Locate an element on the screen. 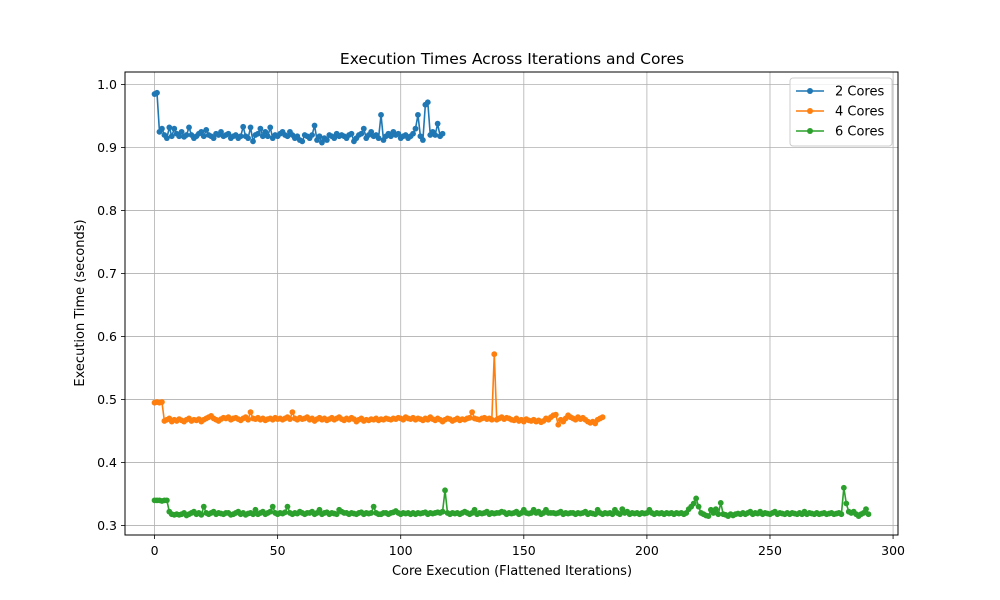  legend-box is located at coordinates (841, 112).